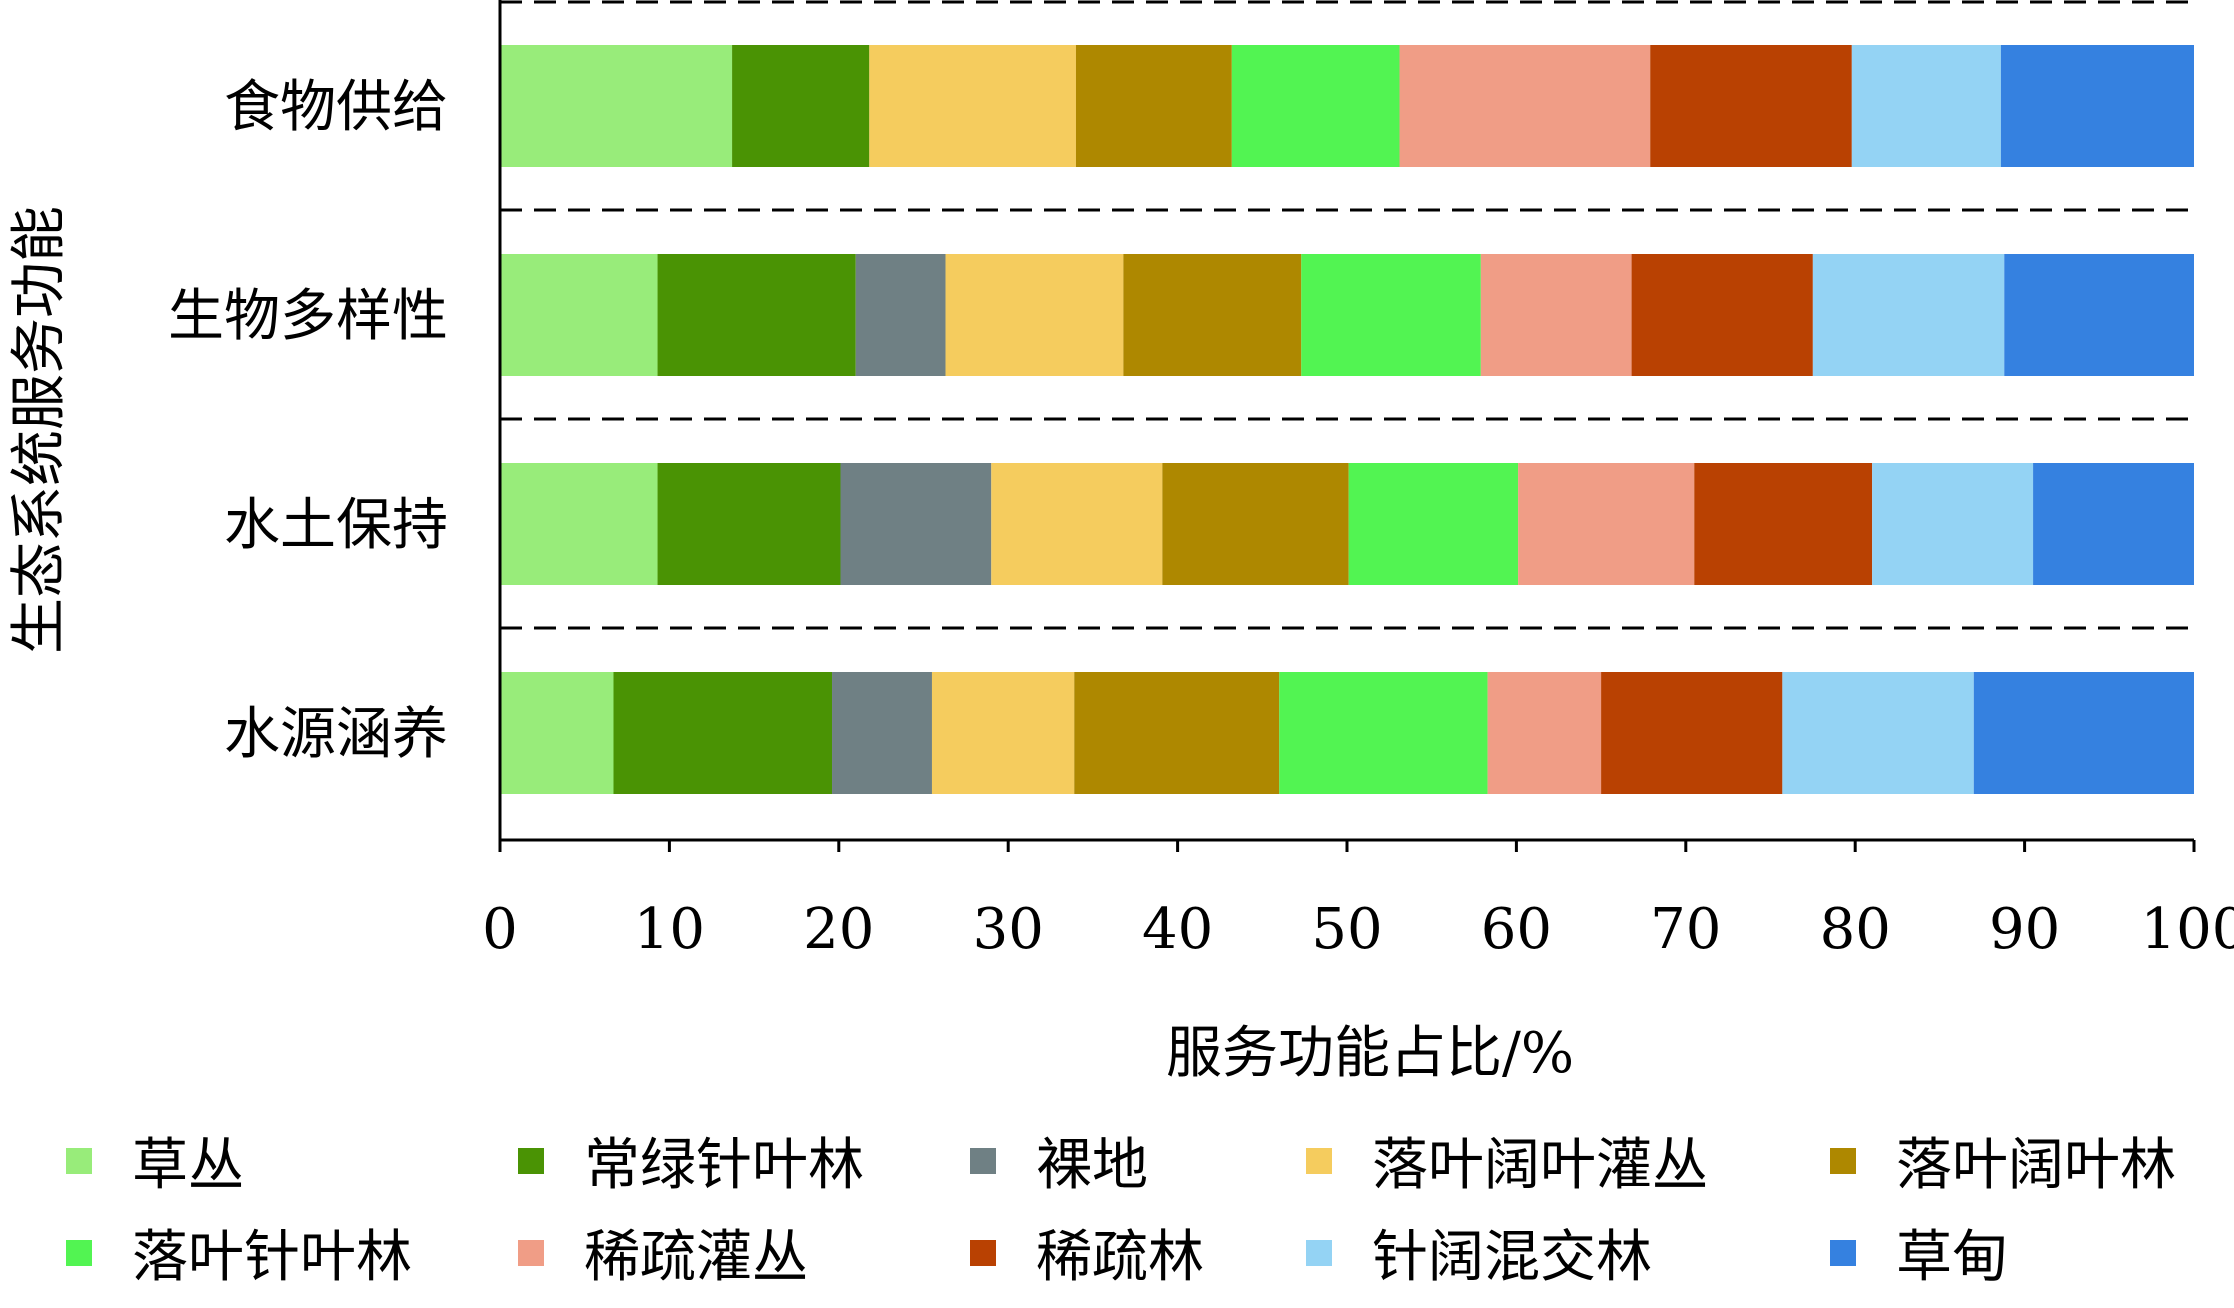  I want to click on x-tick-label: 20, so click(838, 929).